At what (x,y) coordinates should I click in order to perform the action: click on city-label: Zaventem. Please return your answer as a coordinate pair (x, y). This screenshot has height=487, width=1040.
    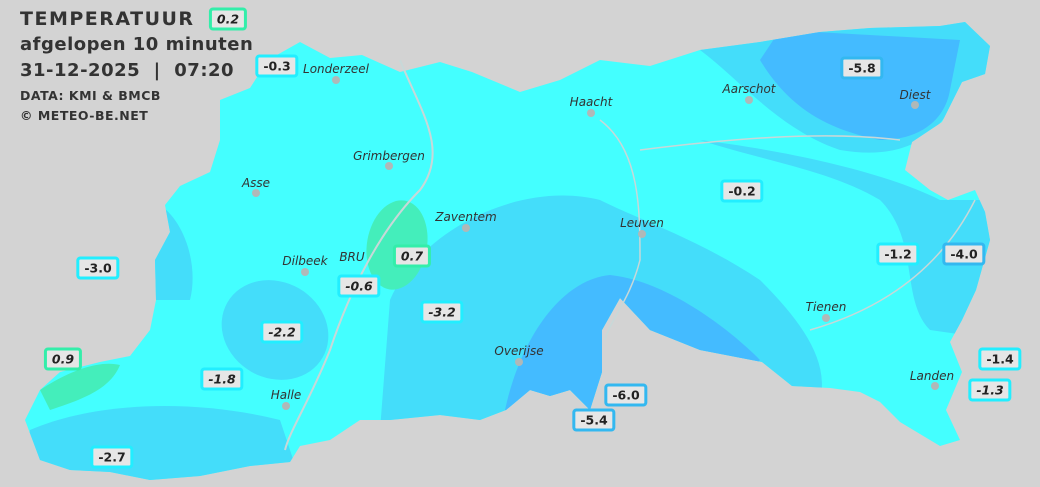
    Looking at the image, I should click on (466, 217).